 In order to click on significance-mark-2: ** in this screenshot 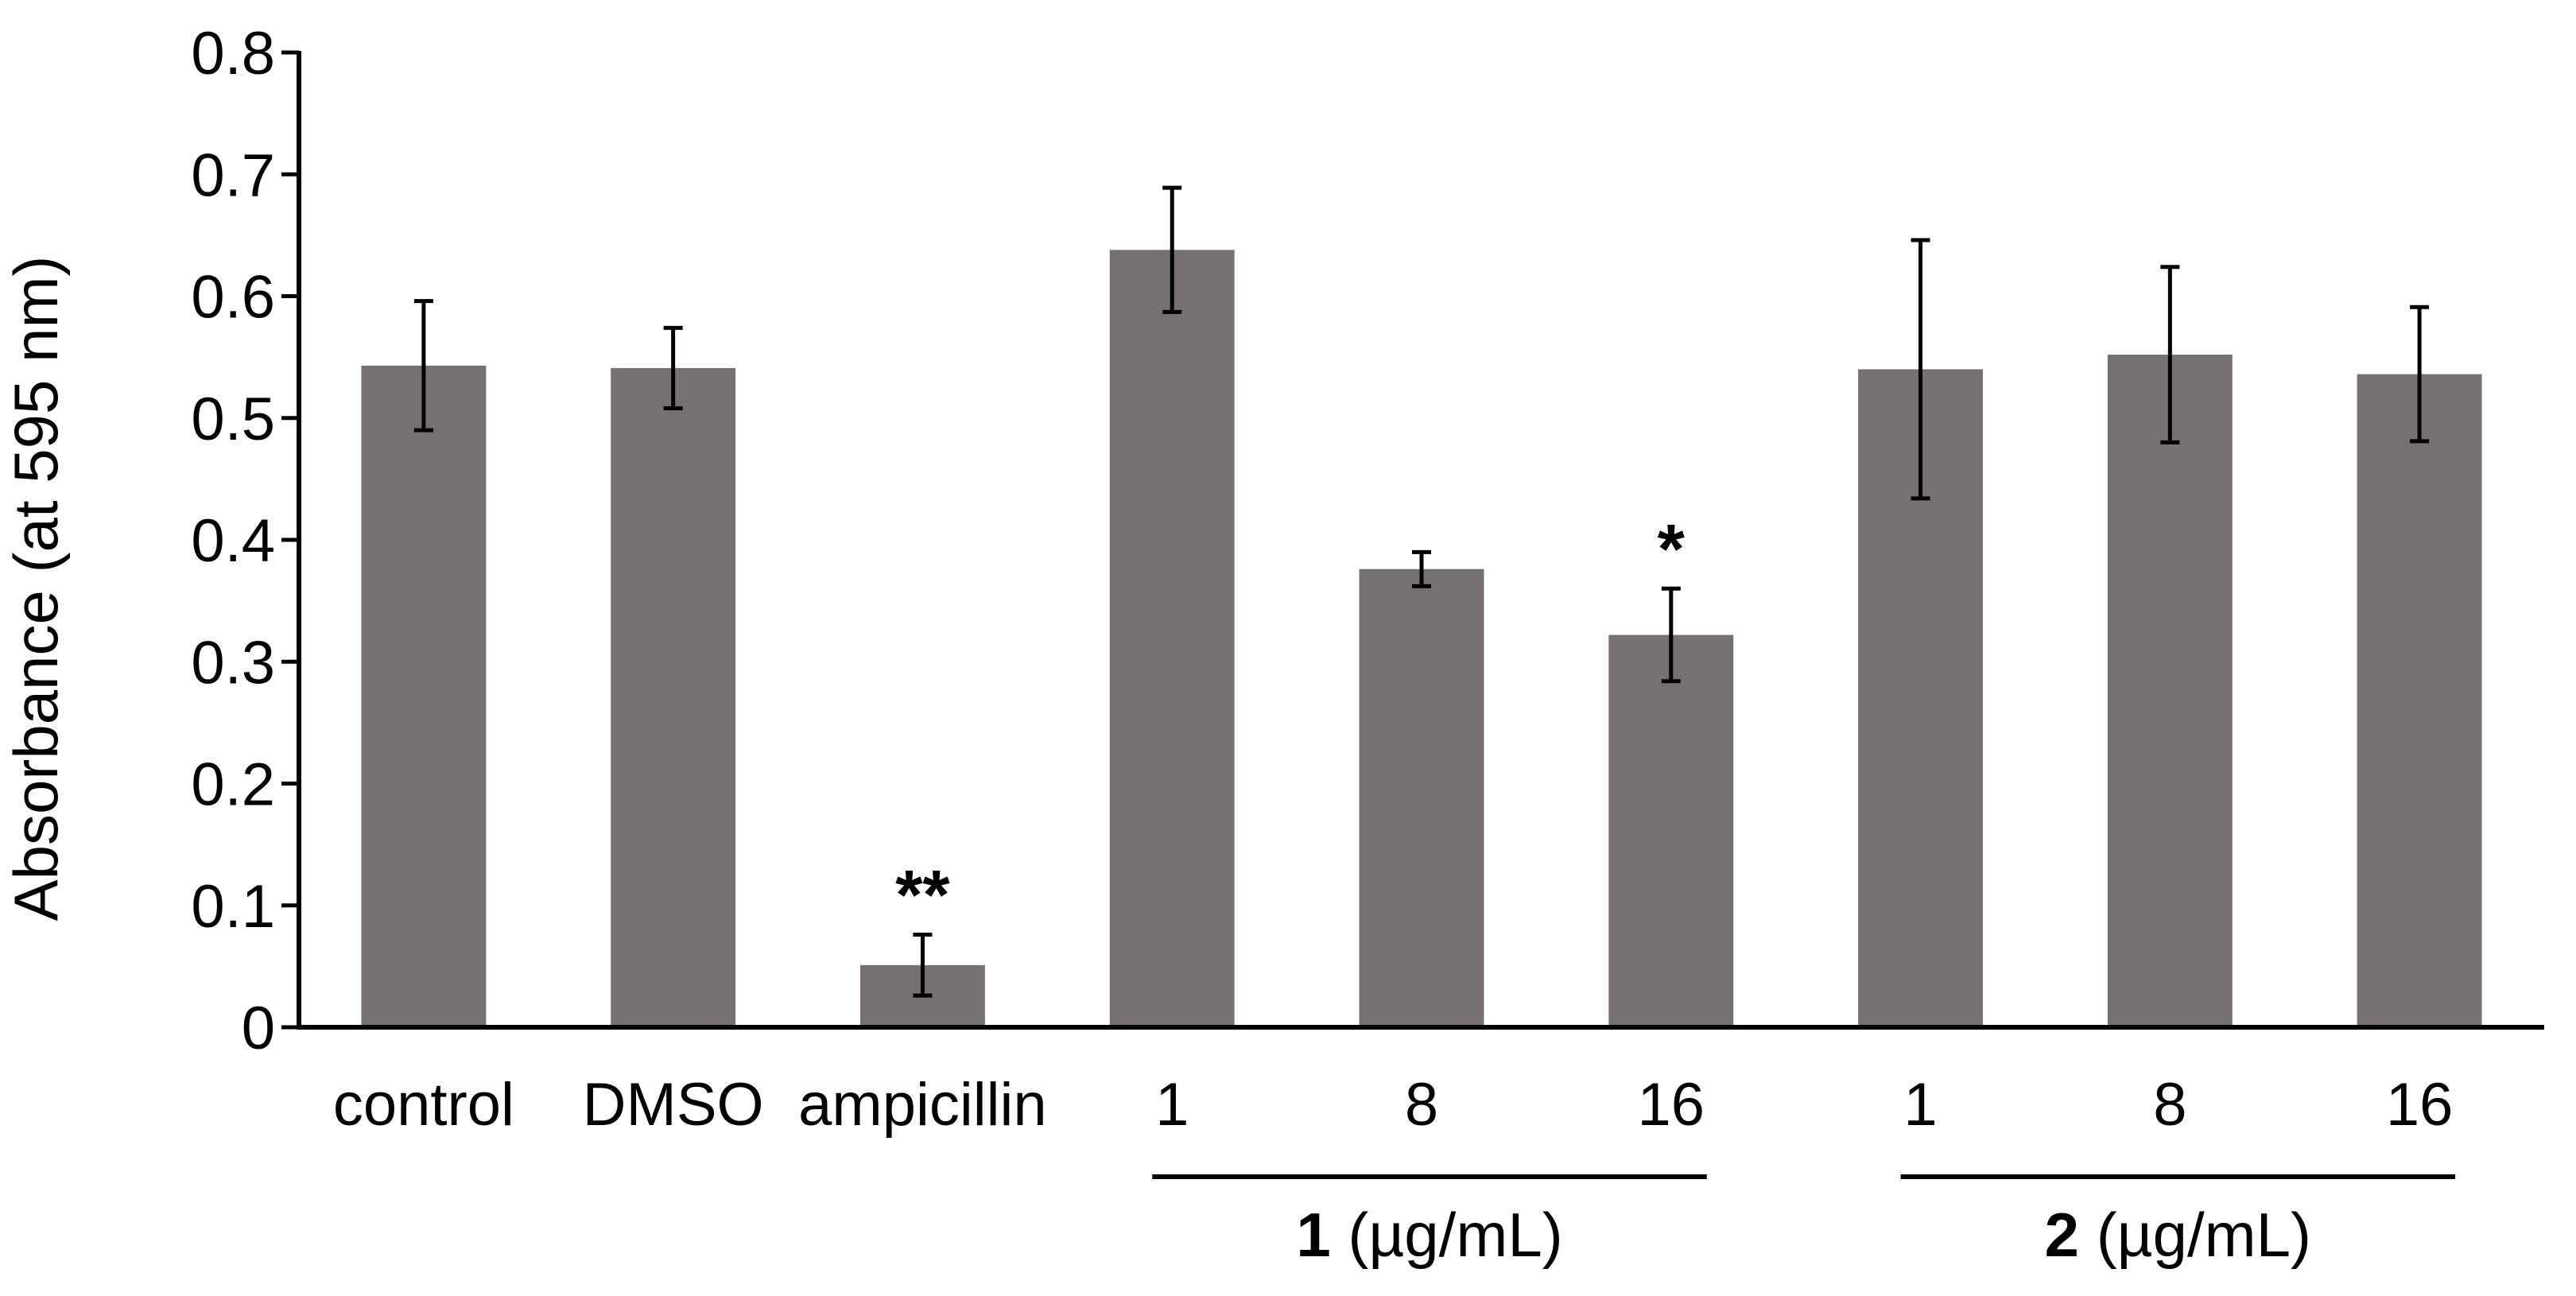, I will do `click(922, 895)`.